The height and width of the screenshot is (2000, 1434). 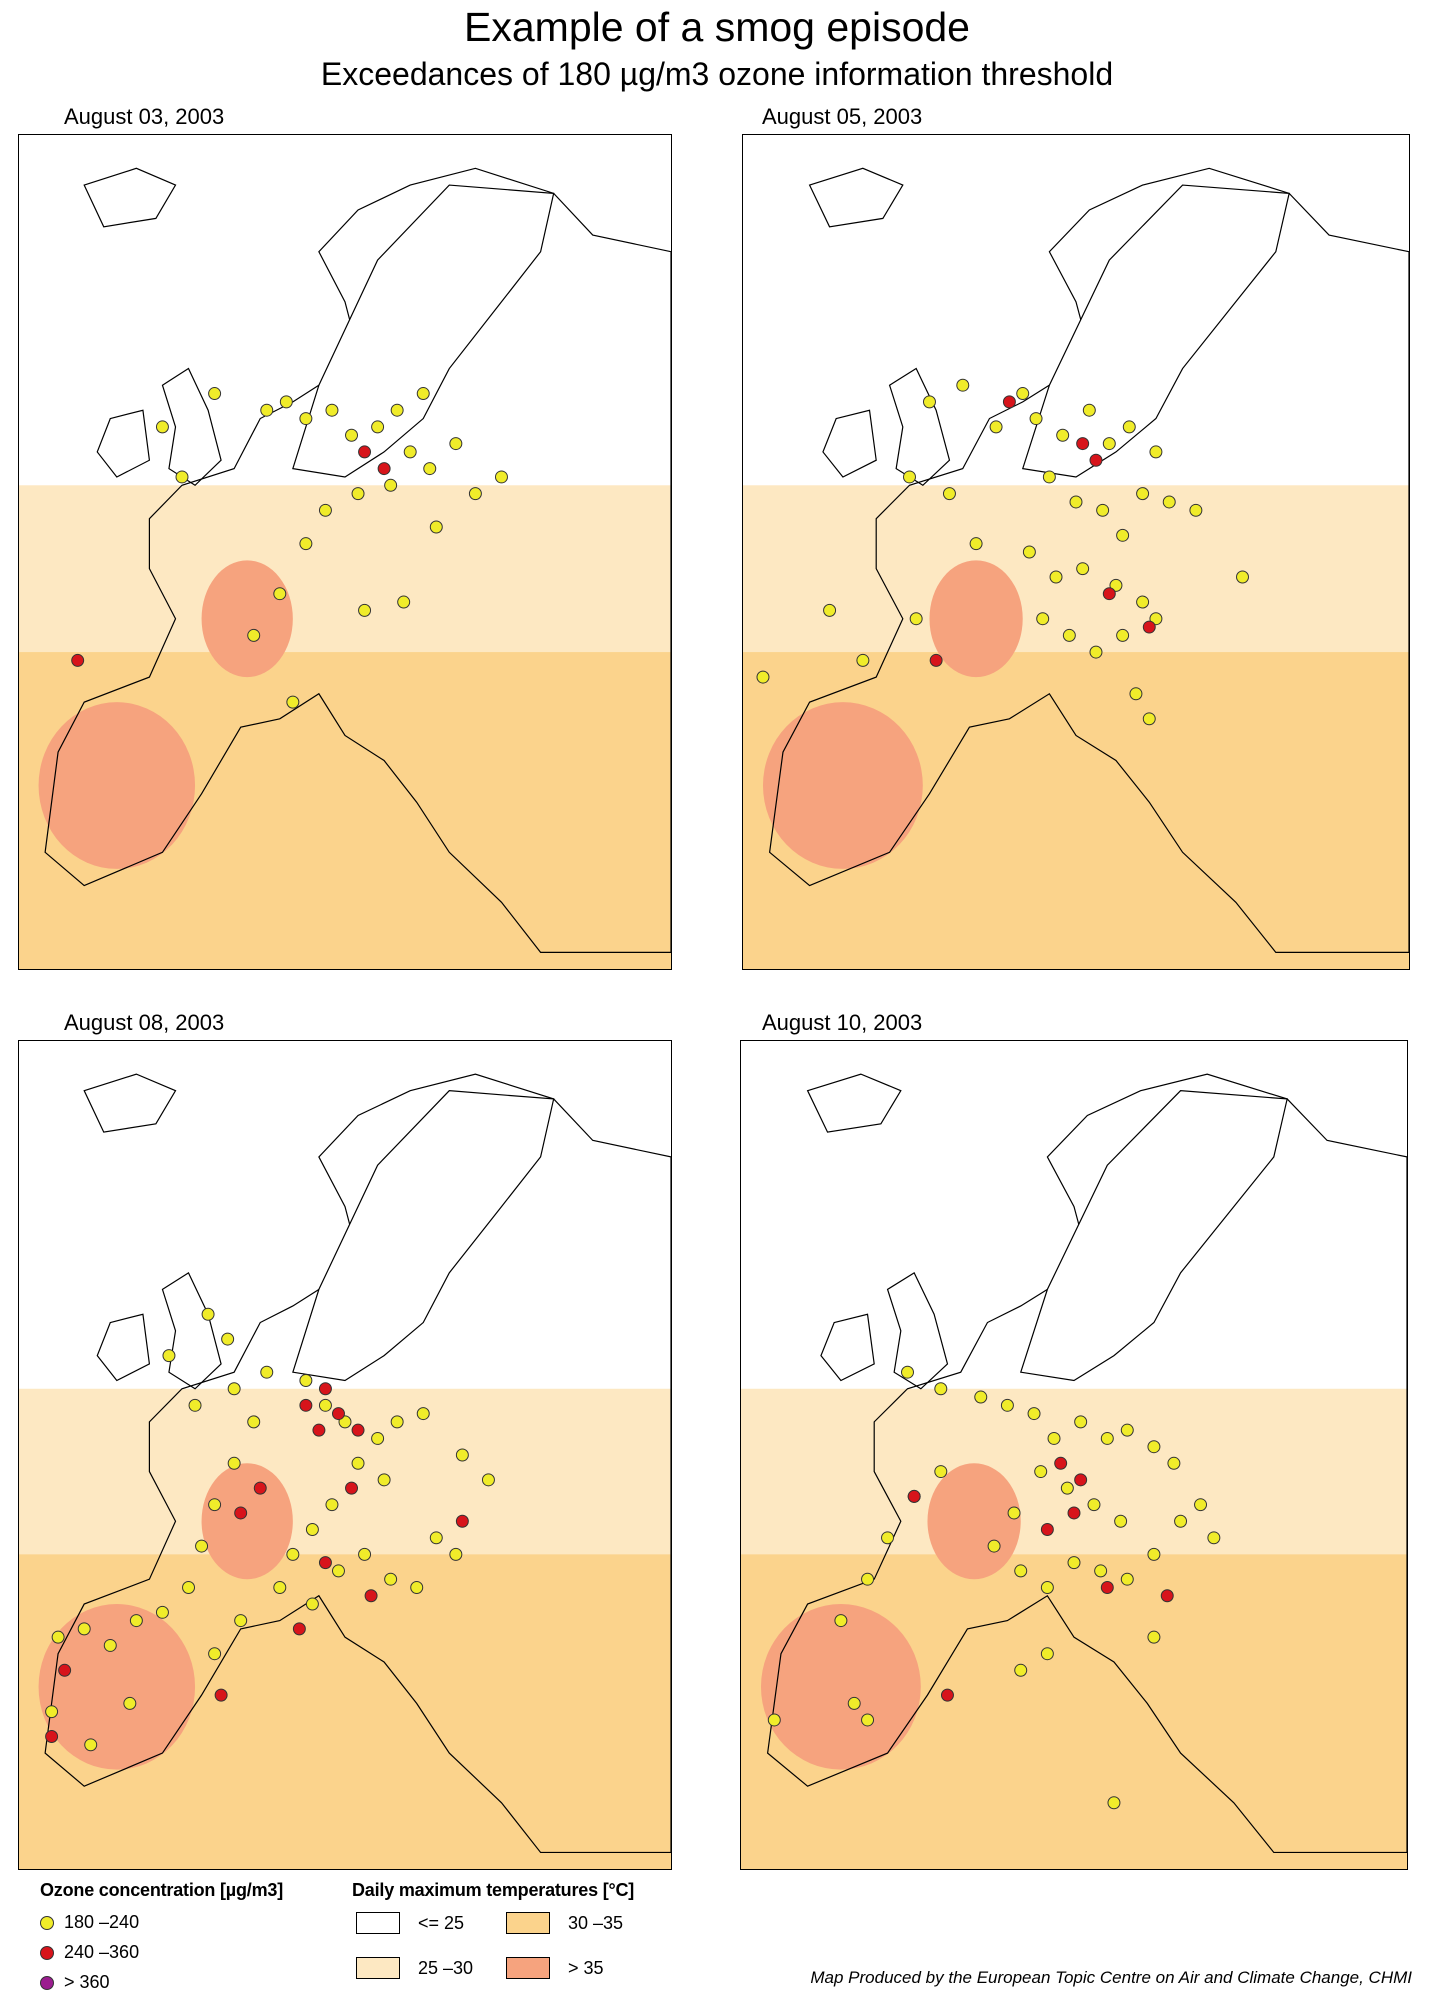 I want to click on ozone-legend-item-2: 240 –360, so click(x=89, y=1952).